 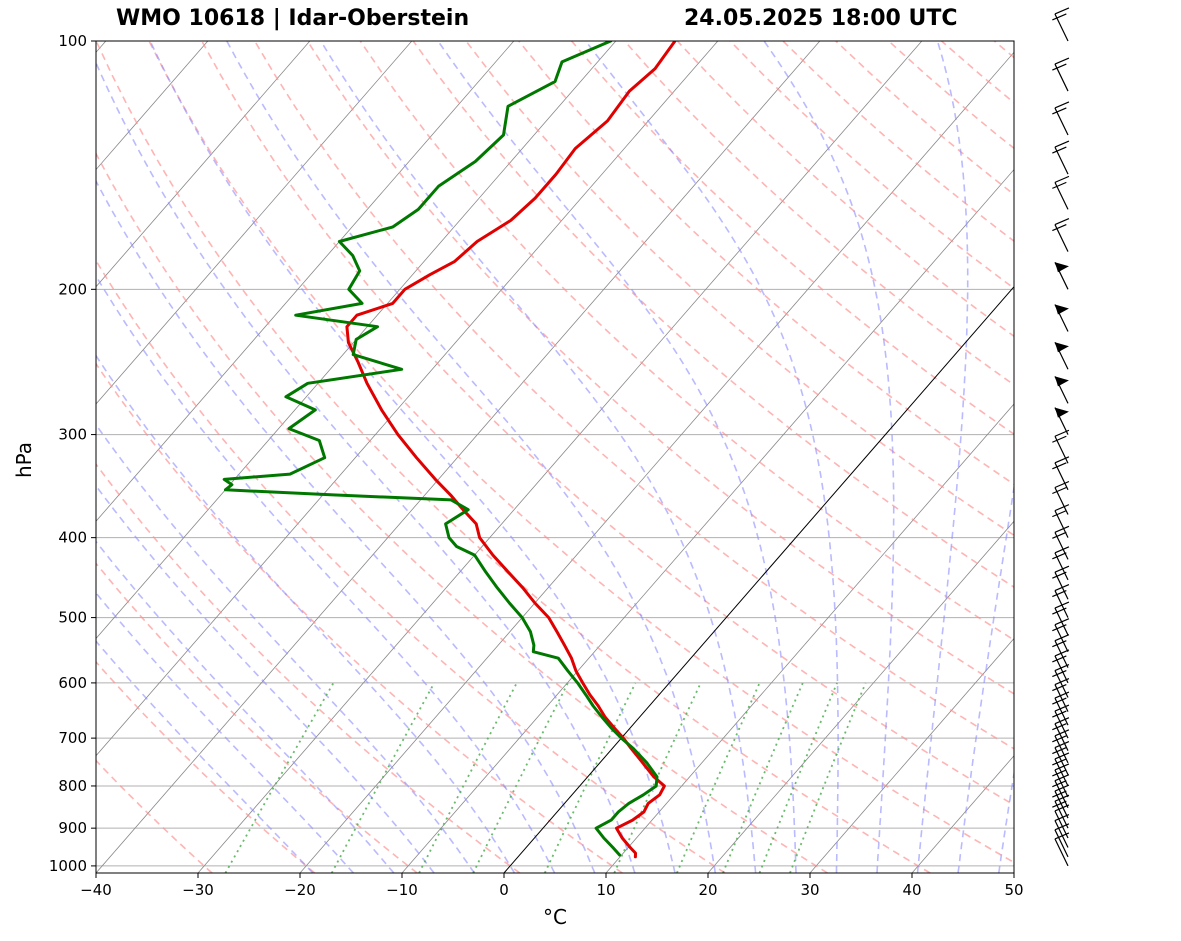 I want to click on chart-title: WMO 10618 | Idar-Oberstein, so click(x=293, y=18).